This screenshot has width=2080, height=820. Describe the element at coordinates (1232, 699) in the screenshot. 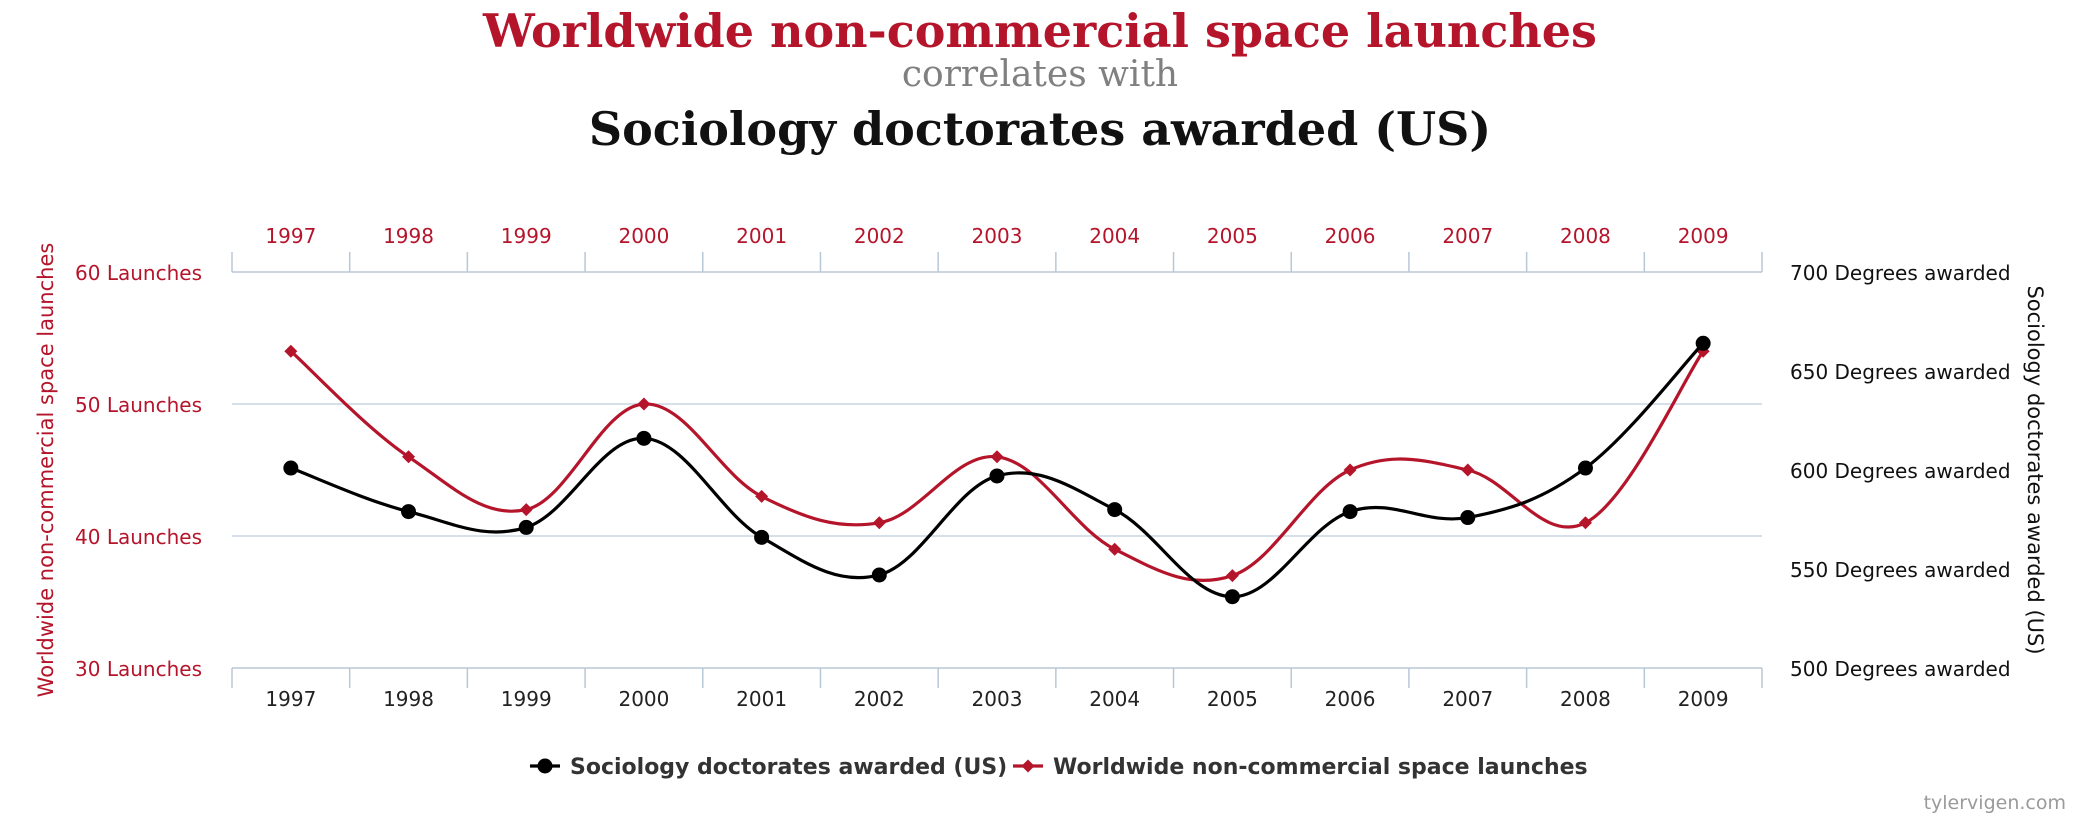

I see `bottom-x-tick-label: 2005` at that location.